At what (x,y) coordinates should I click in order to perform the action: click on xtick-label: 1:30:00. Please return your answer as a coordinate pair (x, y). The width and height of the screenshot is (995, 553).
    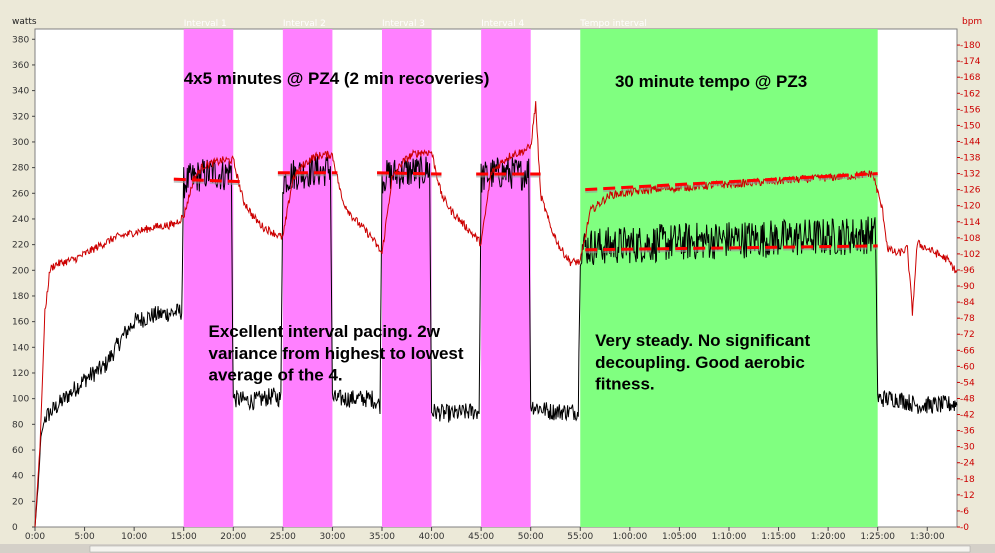
    Looking at the image, I should click on (927, 537).